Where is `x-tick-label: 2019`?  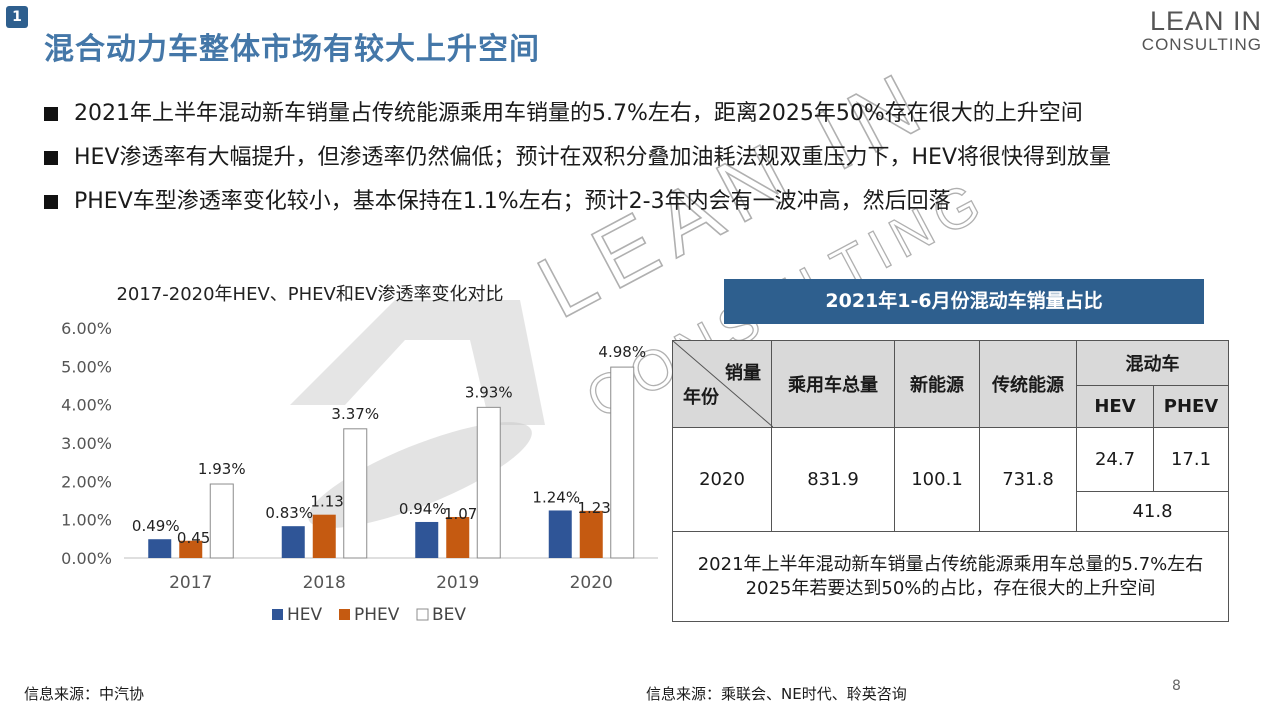 x-tick-label: 2019 is located at coordinates (457, 583).